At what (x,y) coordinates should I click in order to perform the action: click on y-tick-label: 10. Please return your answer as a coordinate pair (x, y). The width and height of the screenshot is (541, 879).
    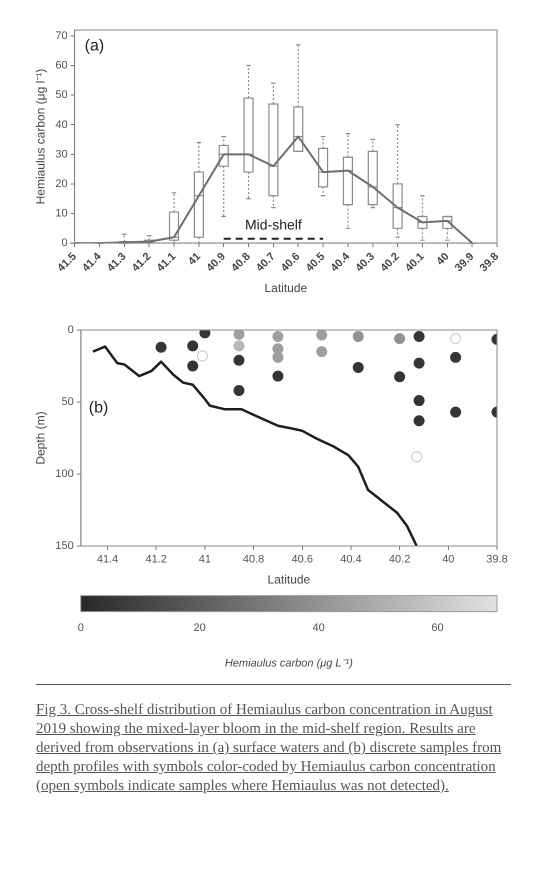
    Looking at the image, I should click on (61, 214).